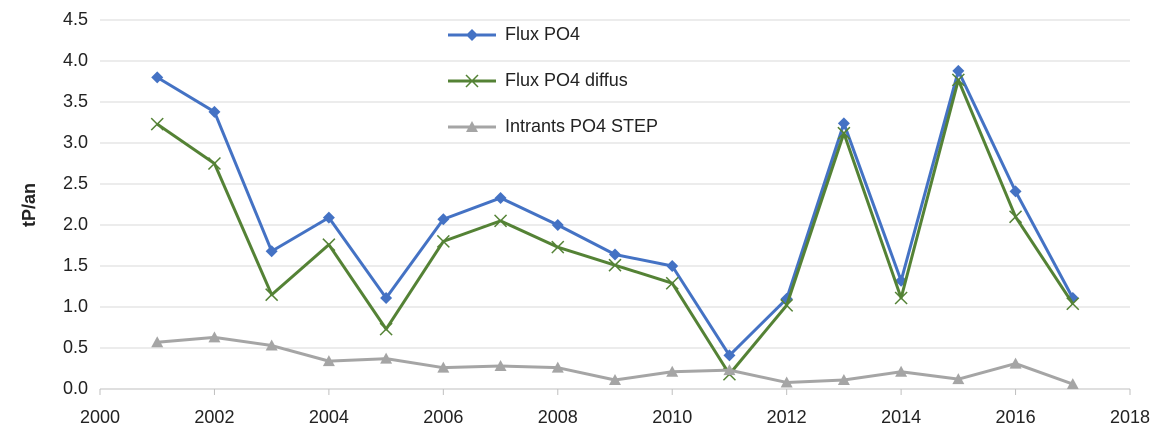 The image size is (1160, 432). Describe the element at coordinates (901, 417) in the screenshot. I see `x-tick-label: 2014` at that location.